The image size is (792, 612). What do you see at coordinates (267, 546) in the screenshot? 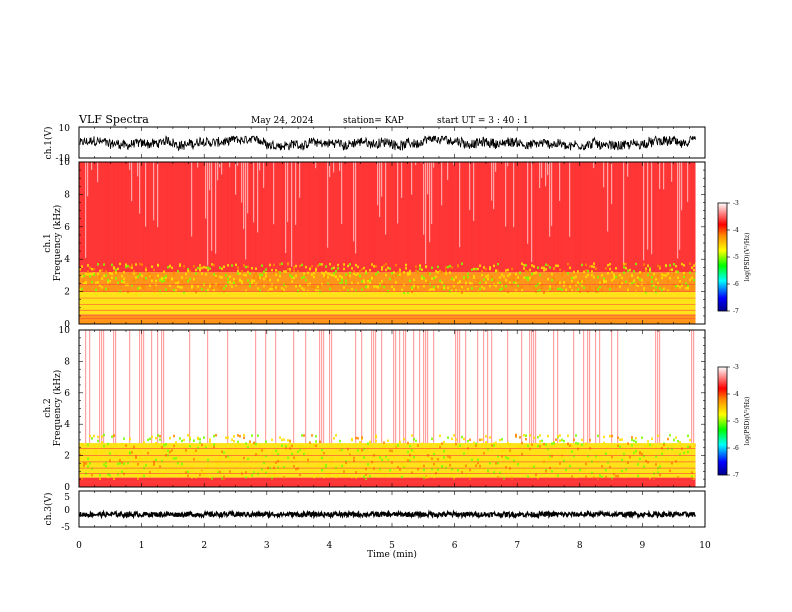
I see `xtick-label: 3` at bounding box center [267, 546].